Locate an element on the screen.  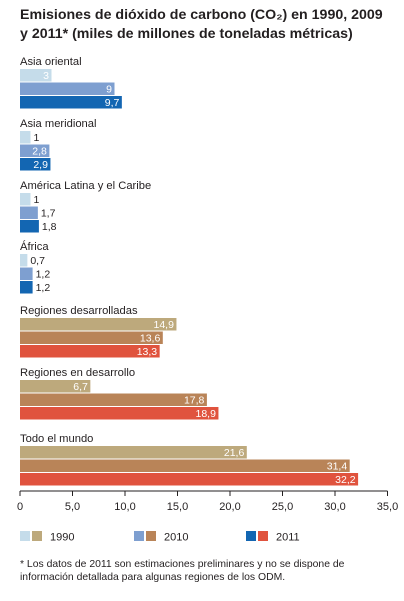
category-label: Regiones en desarrollo is located at coordinates (77, 373).